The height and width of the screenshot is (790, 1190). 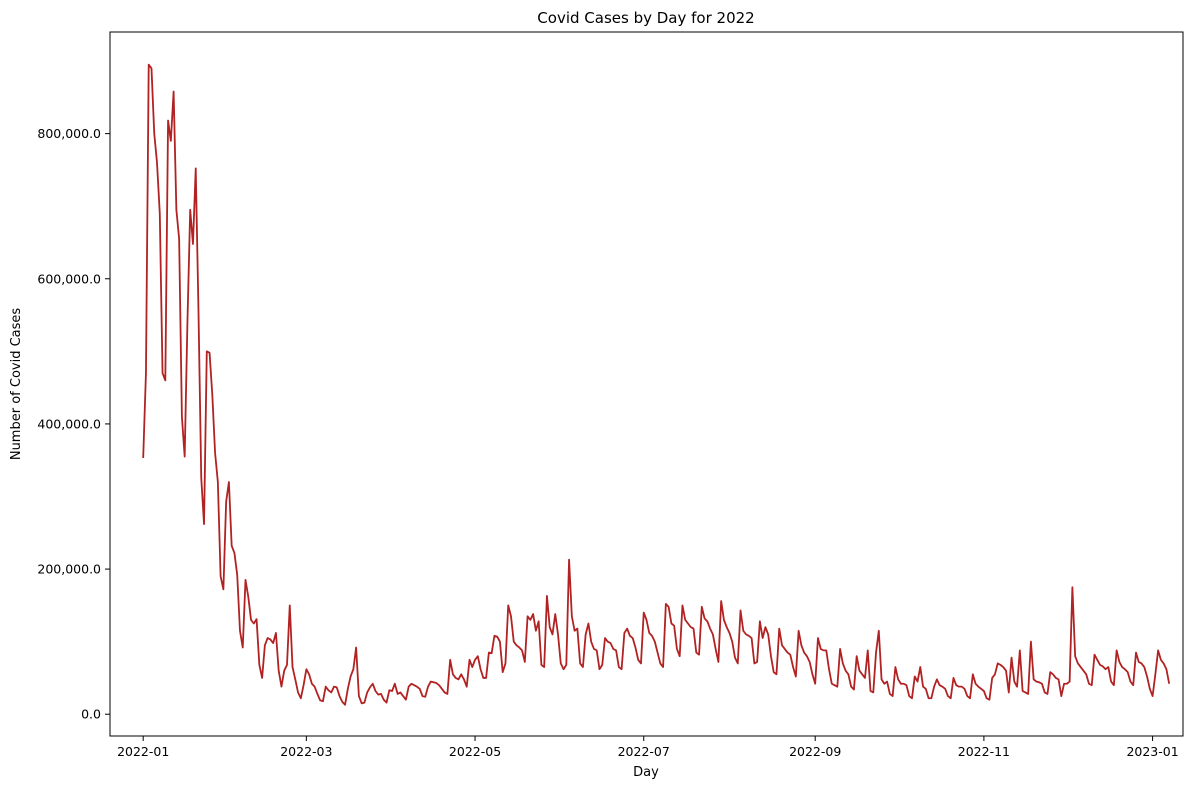 I want to click on x-tick-label: 2022-03, so click(x=306, y=751).